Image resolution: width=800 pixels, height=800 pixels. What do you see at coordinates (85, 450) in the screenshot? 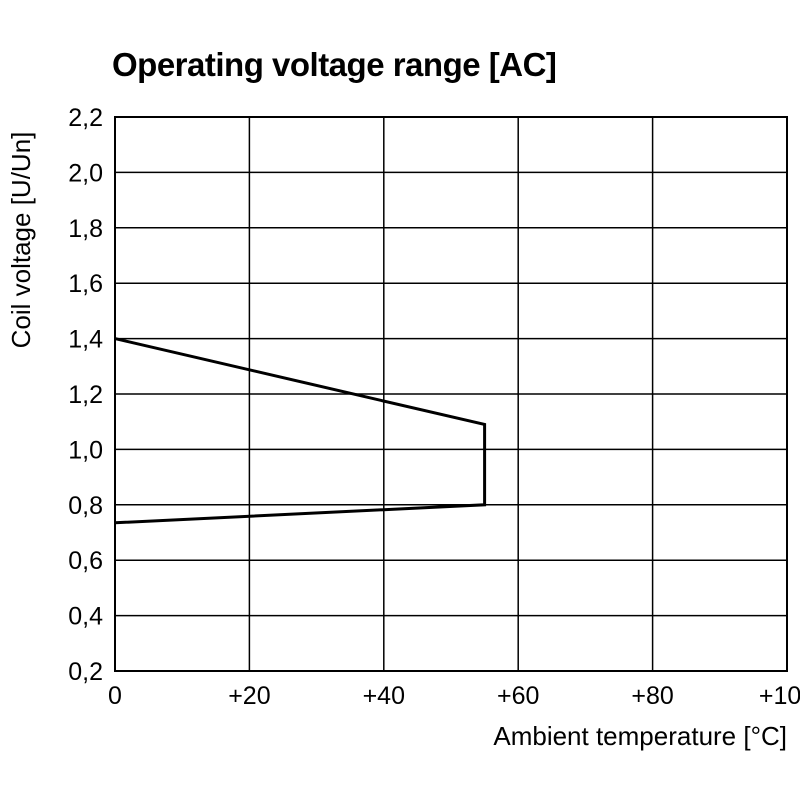
I see `y-tick-label: 1,0` at bounding box center [85, 450].